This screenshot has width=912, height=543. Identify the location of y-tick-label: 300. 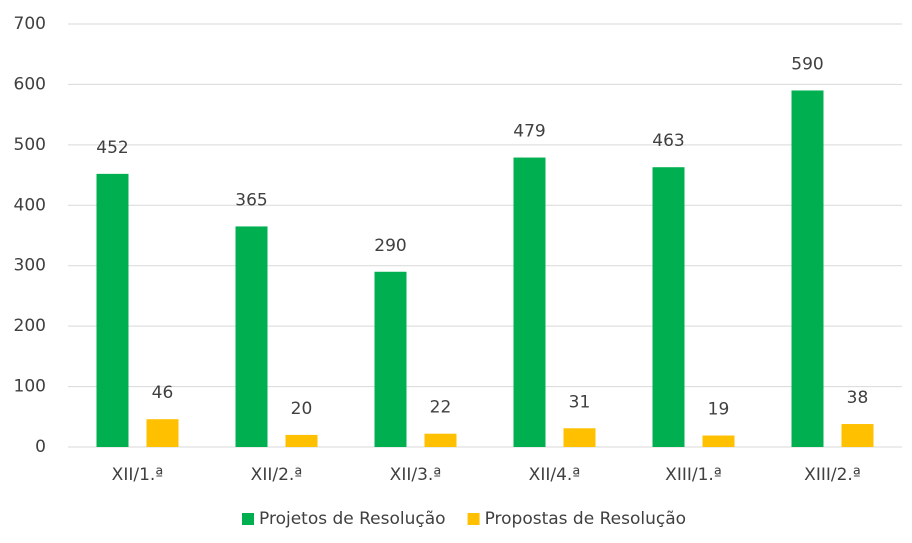
(30, 266).